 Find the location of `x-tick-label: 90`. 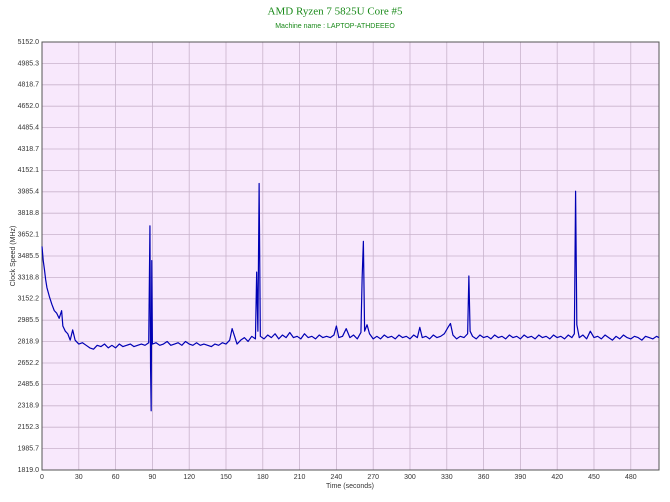

x-tick-label: 90 is located at coordinates (152, 477).